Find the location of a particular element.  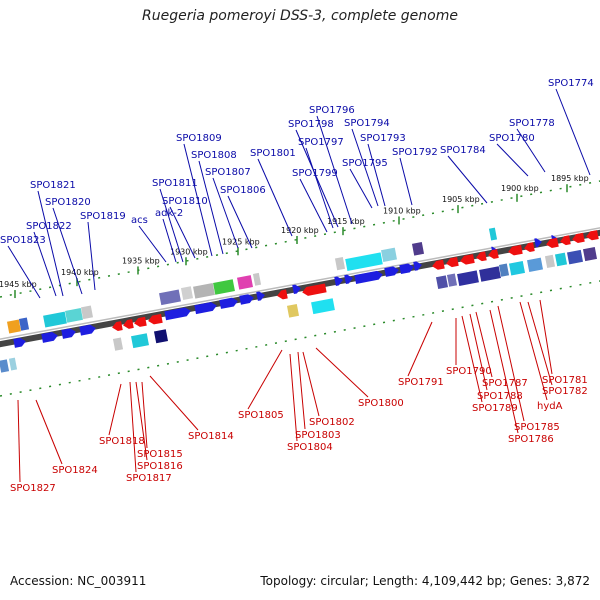

gene-label-bottom: SPO1790 is located at coordinates (469, 371).